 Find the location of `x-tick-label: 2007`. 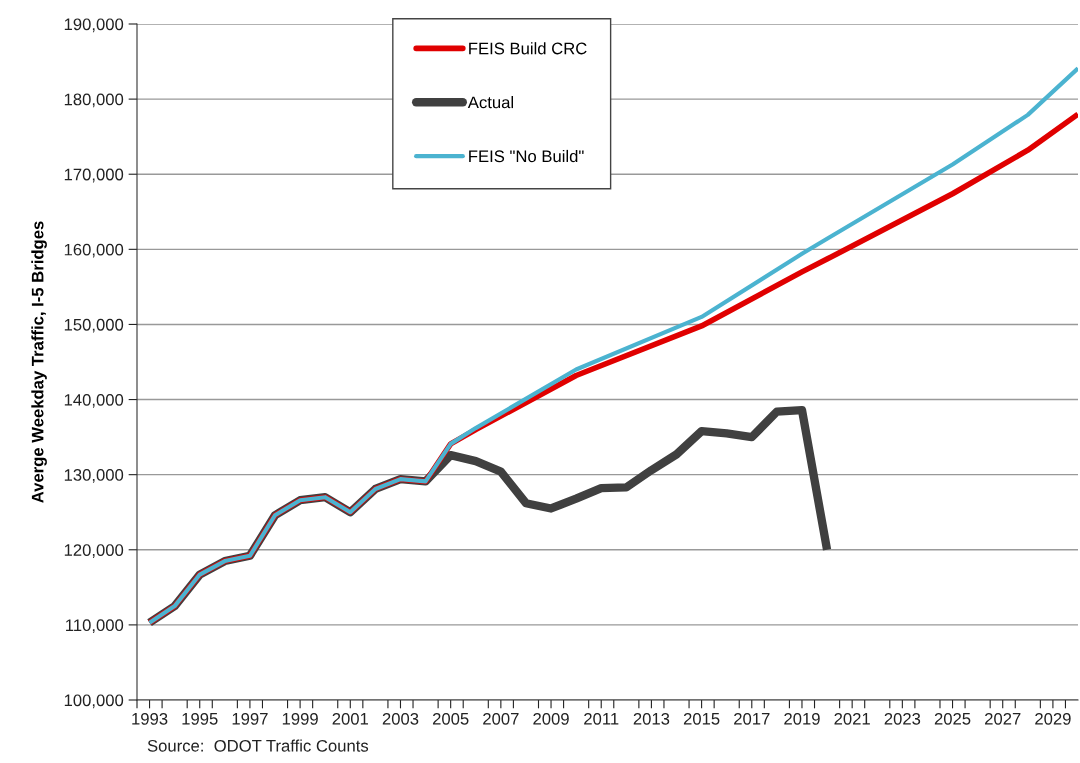

x-tick-label: 2007 is located at coordinates (501, 718).